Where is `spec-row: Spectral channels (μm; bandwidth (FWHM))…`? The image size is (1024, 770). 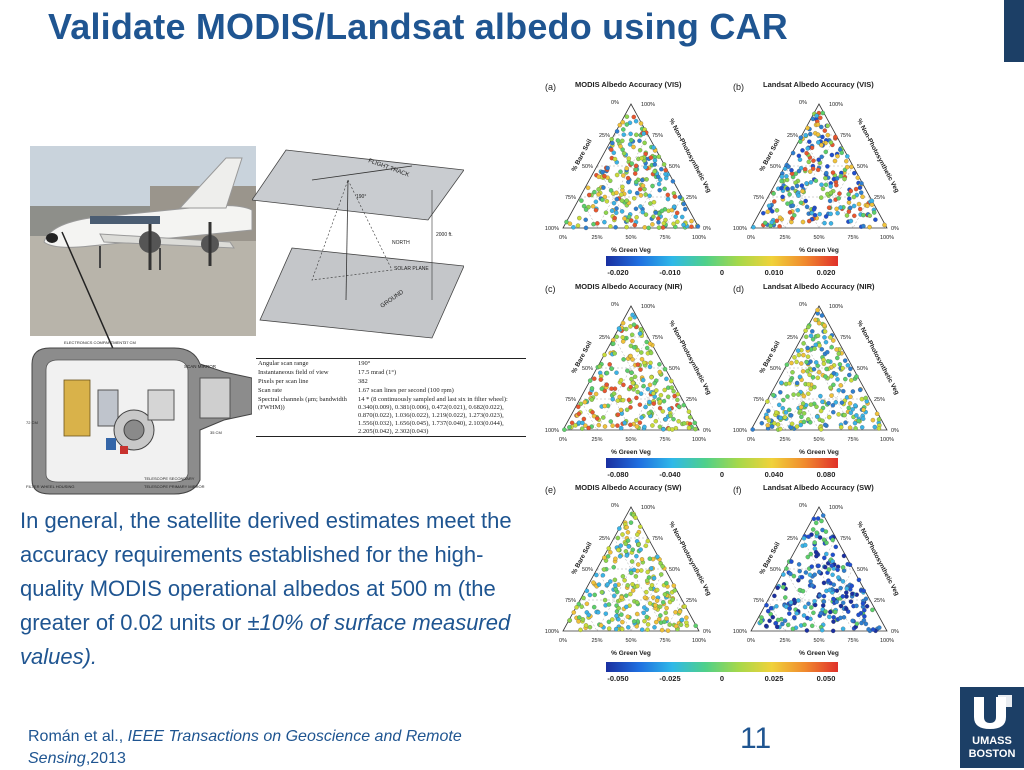 spec-row: Spectral channels (μm; bandwidth (FWHM))… is located at coordinates (391, 415).